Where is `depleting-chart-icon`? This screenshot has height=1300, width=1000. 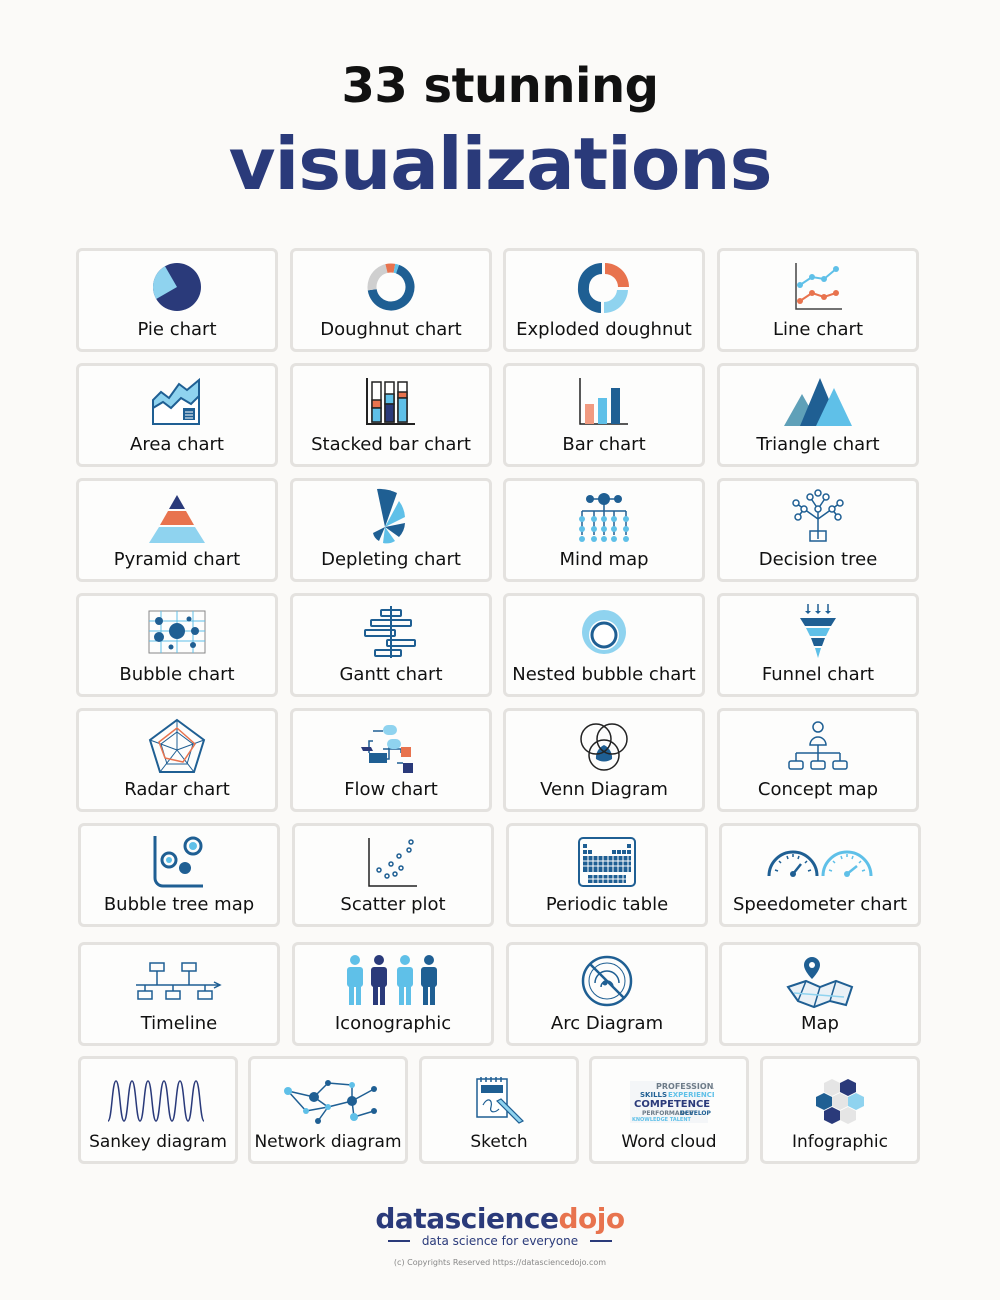
depleting-chart-icon is located at coordinates (391, 516).